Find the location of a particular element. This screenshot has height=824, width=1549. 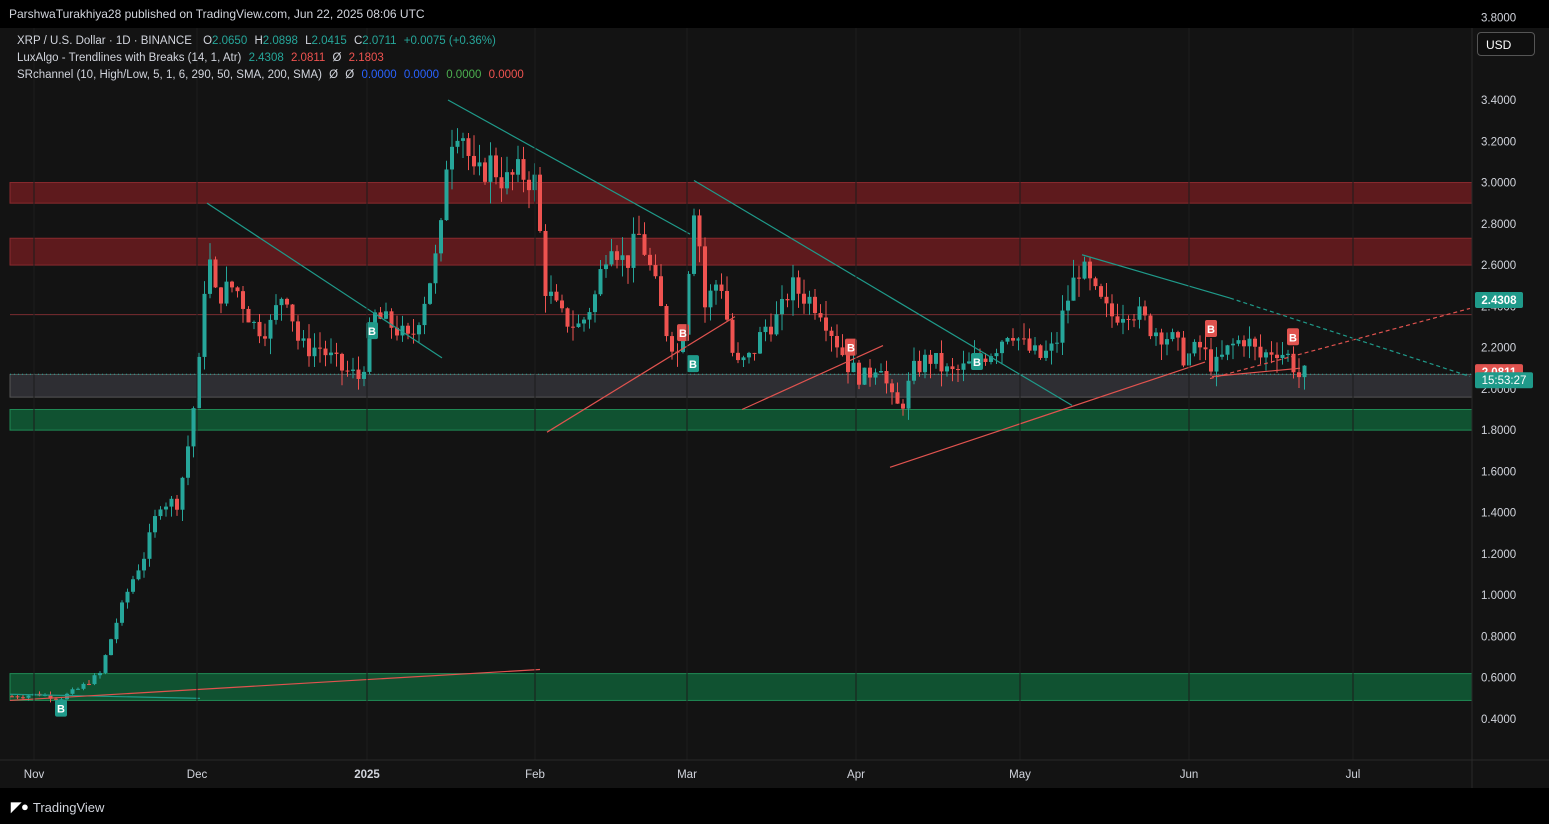

tradingview-logo: ◤● TradingView is located at coordinates (57, 807).